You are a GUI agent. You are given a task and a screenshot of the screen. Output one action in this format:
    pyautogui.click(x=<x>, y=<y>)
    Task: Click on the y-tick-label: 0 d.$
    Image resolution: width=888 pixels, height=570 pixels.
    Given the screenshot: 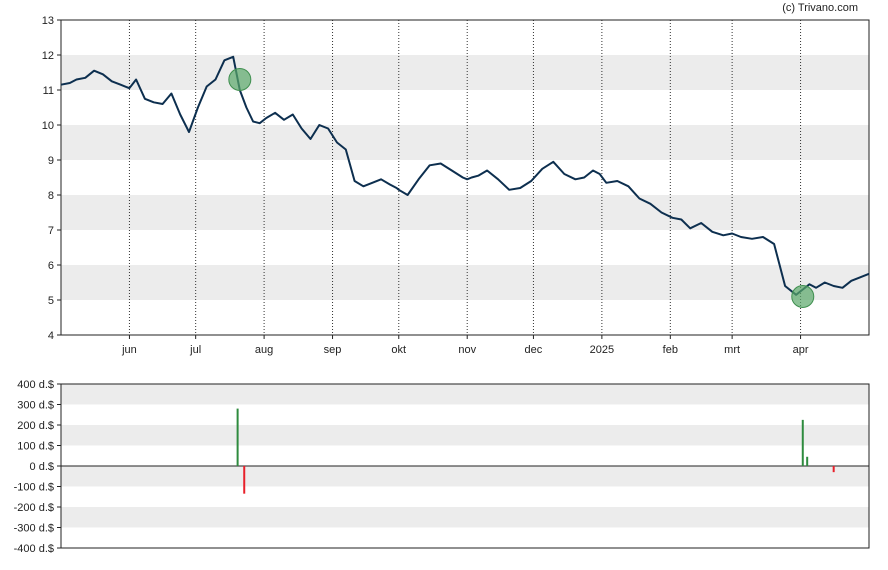 What is the action you would take?
    pyautogui.click(x=42, y=467)
    